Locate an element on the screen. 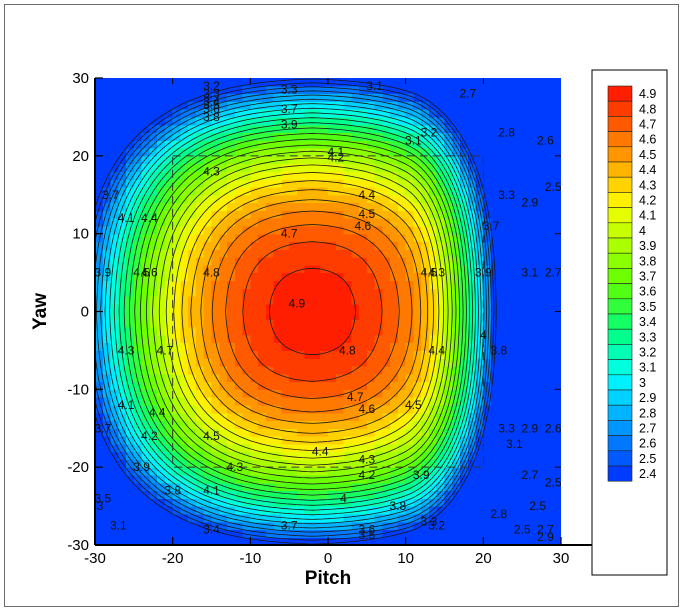 The image size is (683, 611). legend-label: 2.7 is located at coordinates (647, 429).